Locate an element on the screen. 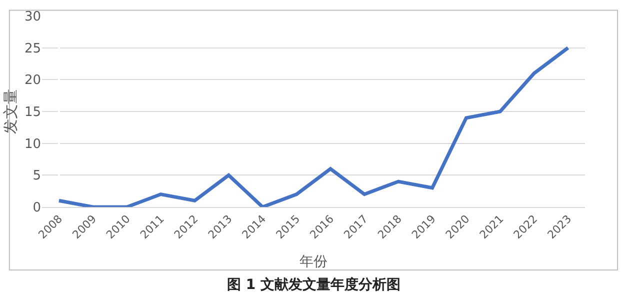 The width and height of the screenshot is (625, 295). y-tick-label: 0 is located at coordinates (36, 208).